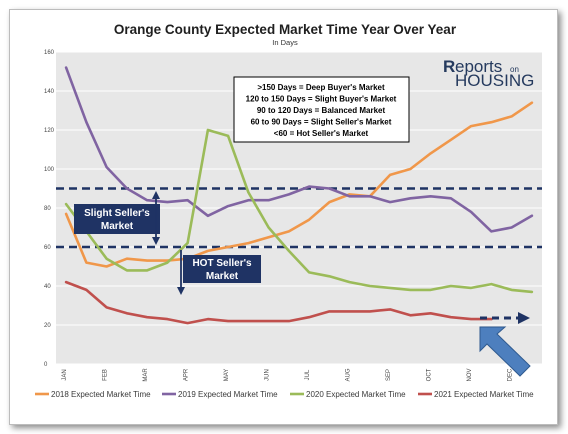  What do you see at coordinates (49, 131) in the screenshot?
I see `y-tick-label: 120` at bounding box center [49, 131].